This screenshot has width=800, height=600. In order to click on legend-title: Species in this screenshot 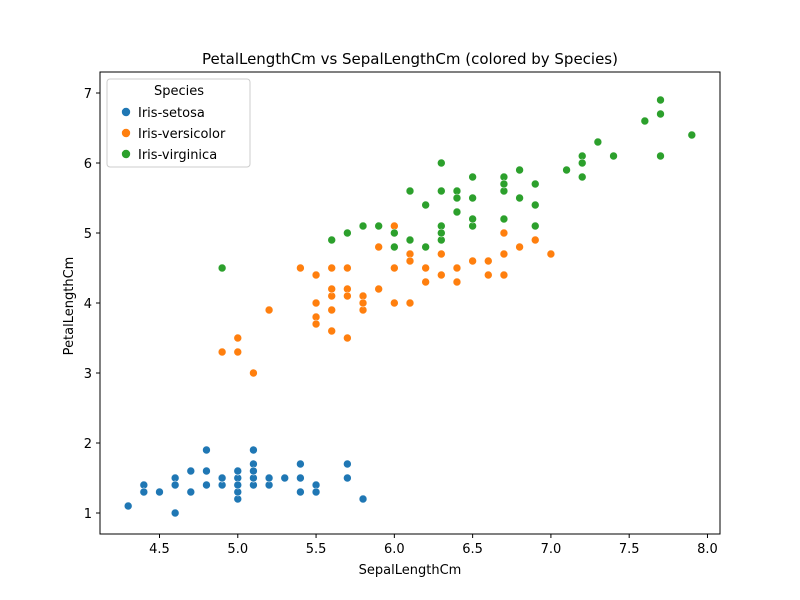, I will do `click(179, 91)`.